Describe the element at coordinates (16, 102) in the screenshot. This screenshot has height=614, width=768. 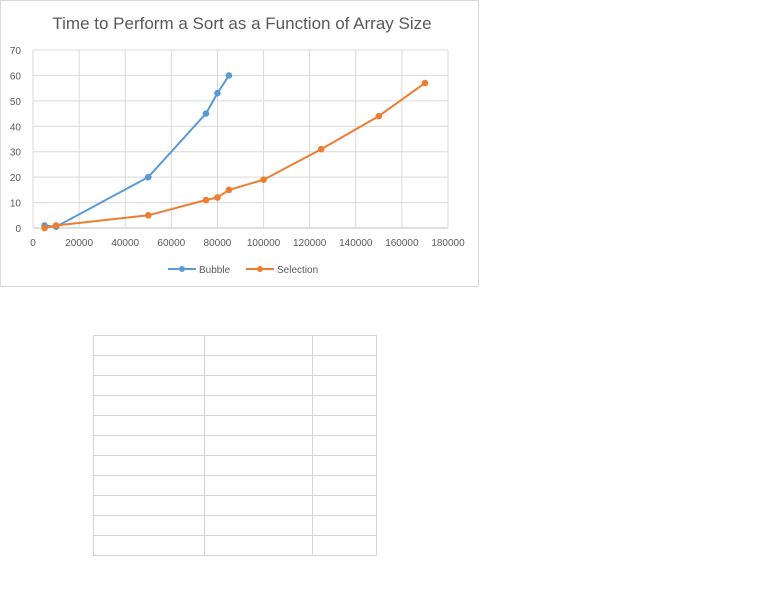
I see `y-tick-label: 50` at that location.